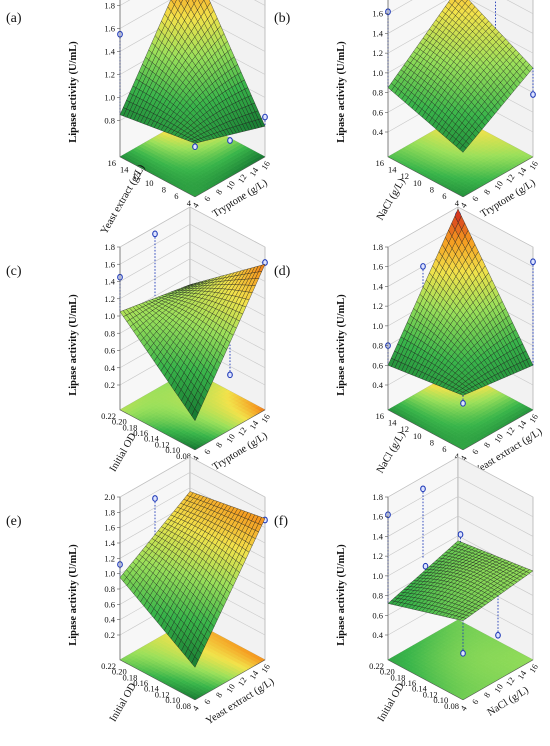  What do you see at coordinates (123, 452) in the screenshot?
I see `y-axis-label: Initial OD` at bounding box center [123, 452].